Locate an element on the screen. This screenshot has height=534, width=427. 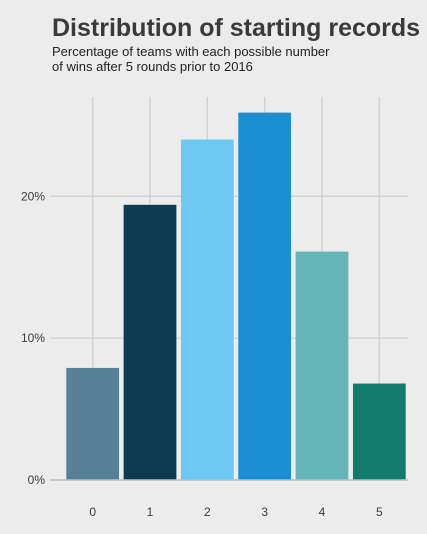
x-tick-label-3: 3 is located at coordinates (264, 512).